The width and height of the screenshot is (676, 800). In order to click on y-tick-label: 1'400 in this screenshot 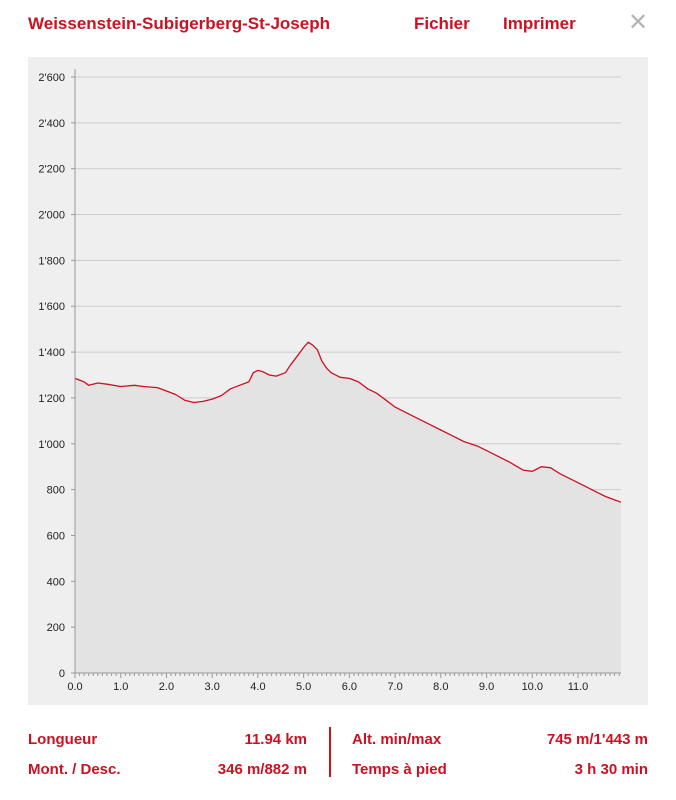, I will do `click(51, 353)`.